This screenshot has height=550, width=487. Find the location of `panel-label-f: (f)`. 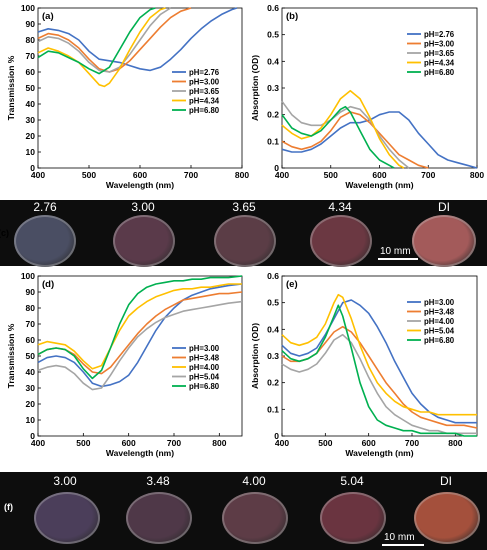

panel-label-f: (f) is located at coordinates (8, 507).